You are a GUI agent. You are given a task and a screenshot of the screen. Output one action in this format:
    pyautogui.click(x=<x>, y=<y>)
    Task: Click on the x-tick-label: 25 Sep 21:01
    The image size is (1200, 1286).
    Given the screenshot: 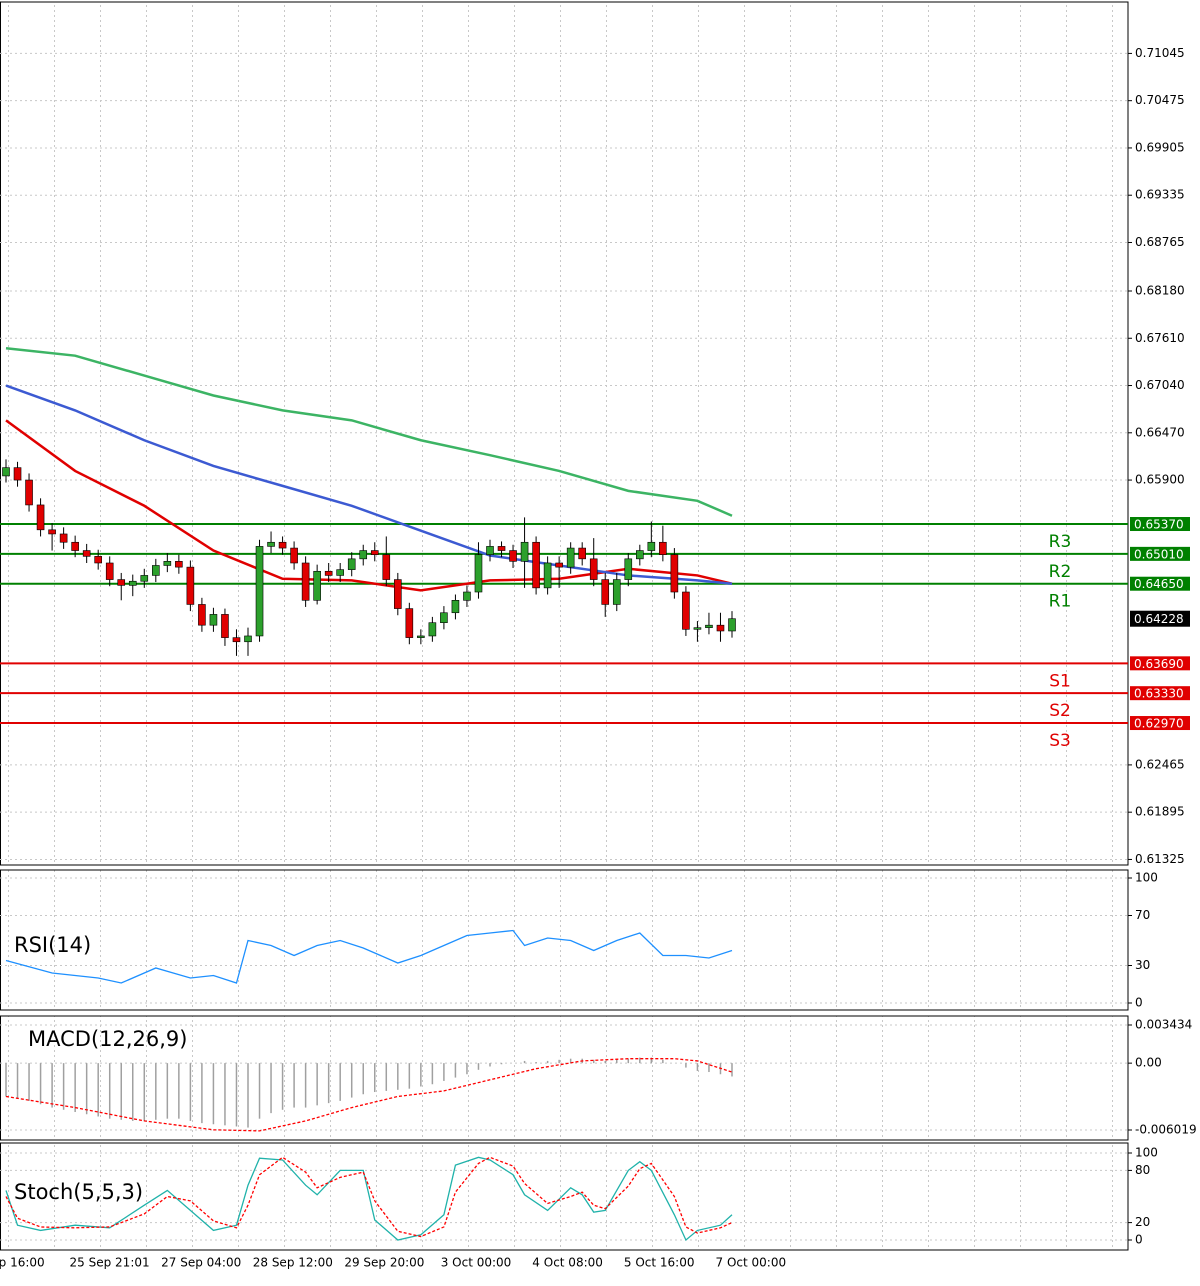 What is the action you would take?
    pyautogui.click(x=110, y=1263)
    